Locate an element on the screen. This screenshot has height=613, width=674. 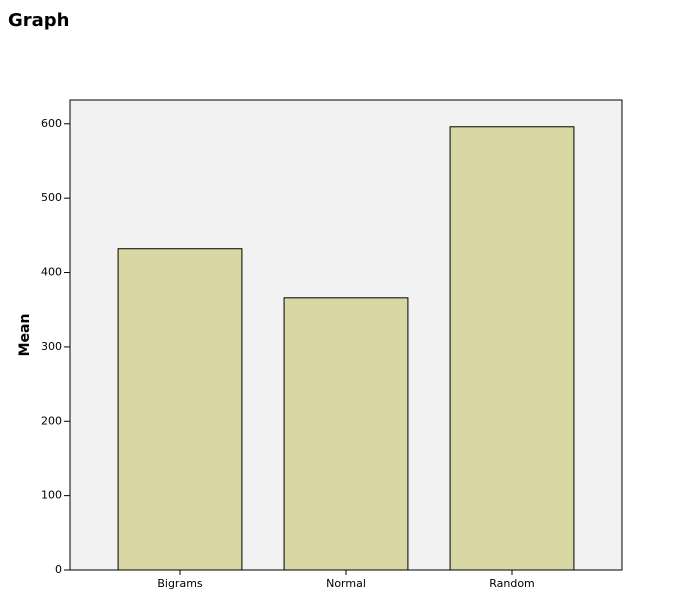
x-tick-label: Random is located at coordinates (512, 583).